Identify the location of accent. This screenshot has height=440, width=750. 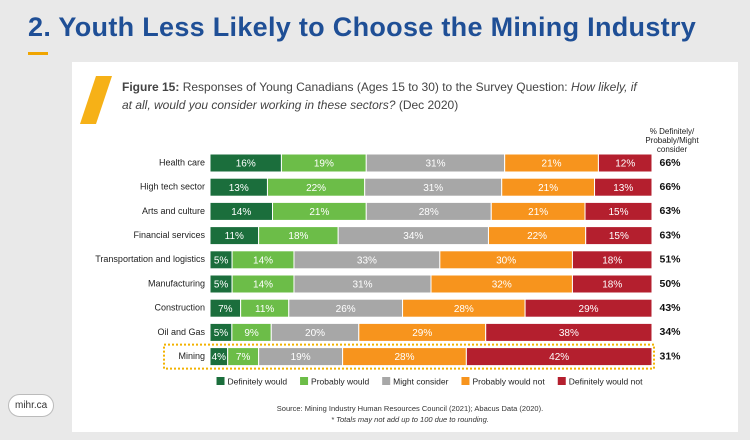
(96, 100).